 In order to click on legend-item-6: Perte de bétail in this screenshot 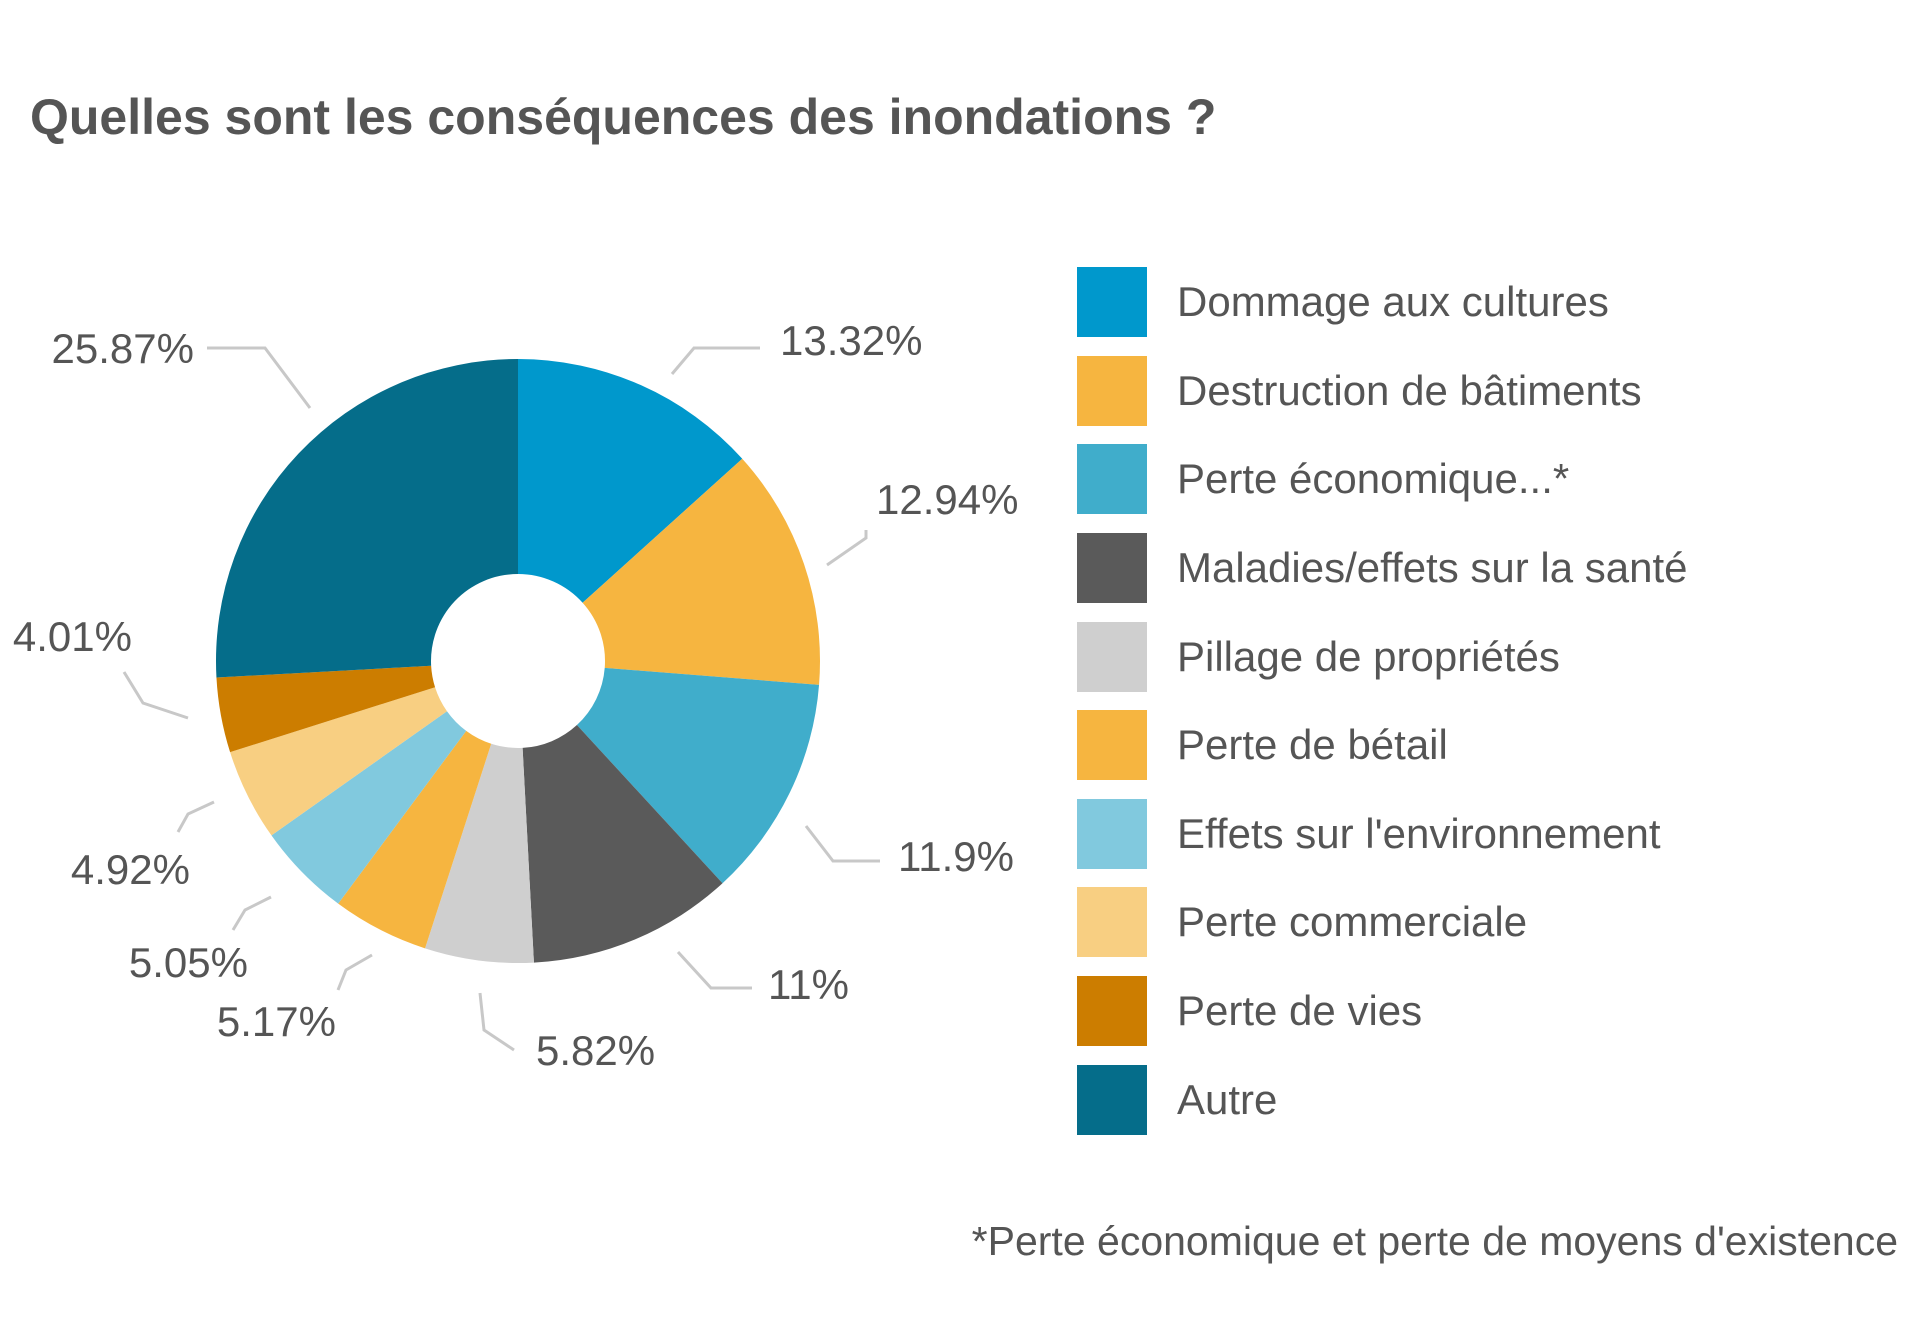, I will do `click(1382, 745)`.